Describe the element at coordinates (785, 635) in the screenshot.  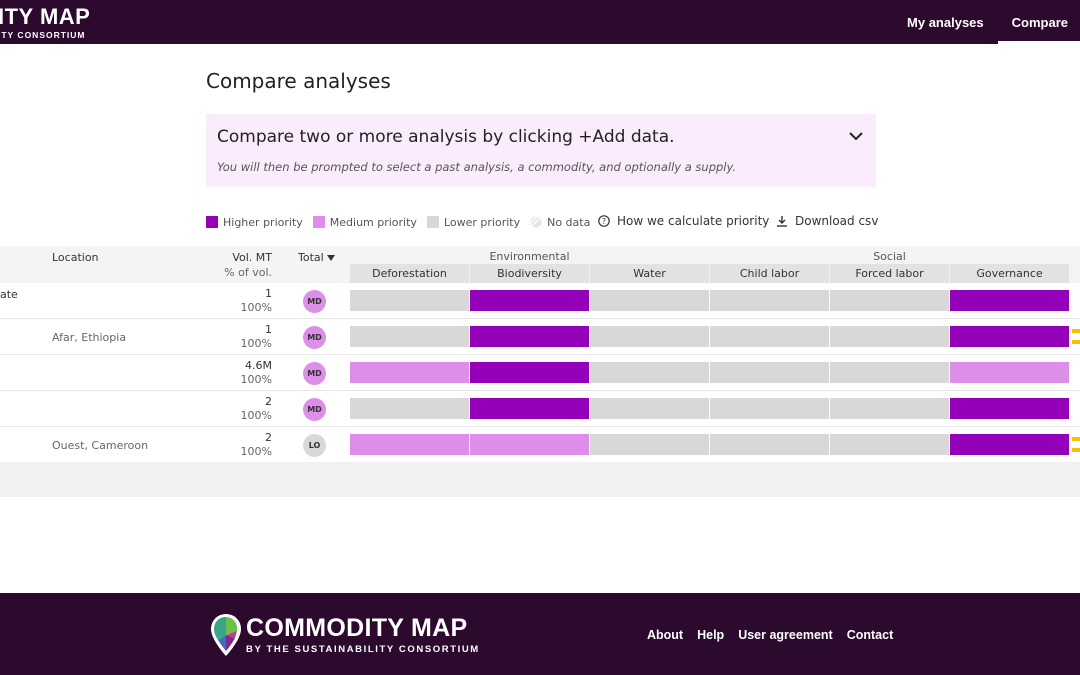
I see `footer-link-user-agreement: User agreement` at that location.